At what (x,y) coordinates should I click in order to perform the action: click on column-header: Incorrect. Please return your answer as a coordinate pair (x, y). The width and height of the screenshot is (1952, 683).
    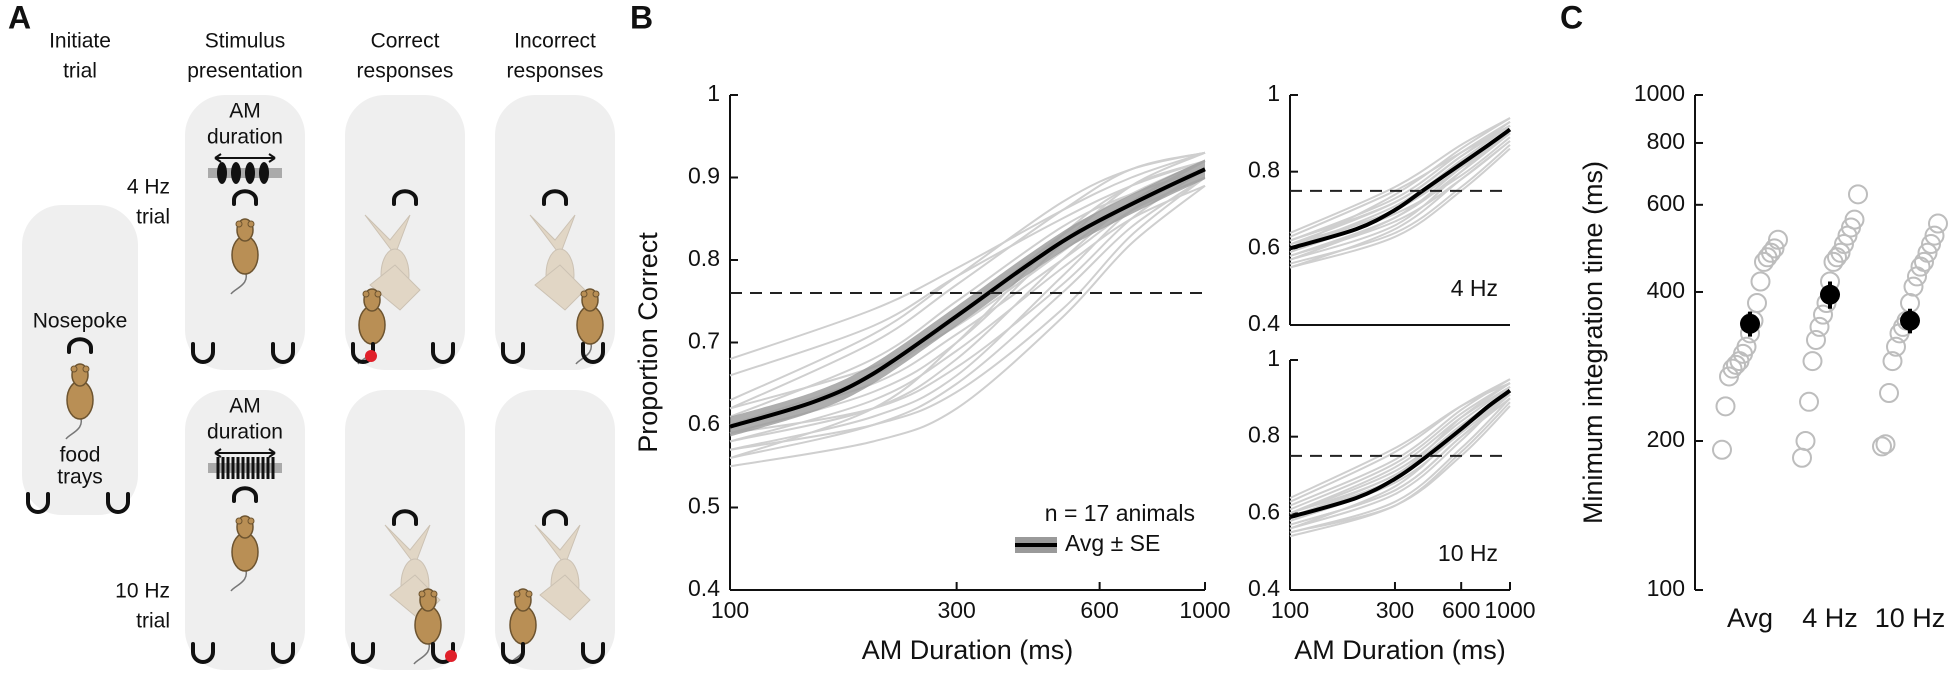
    Looking at the image, I should click on (555, 41).